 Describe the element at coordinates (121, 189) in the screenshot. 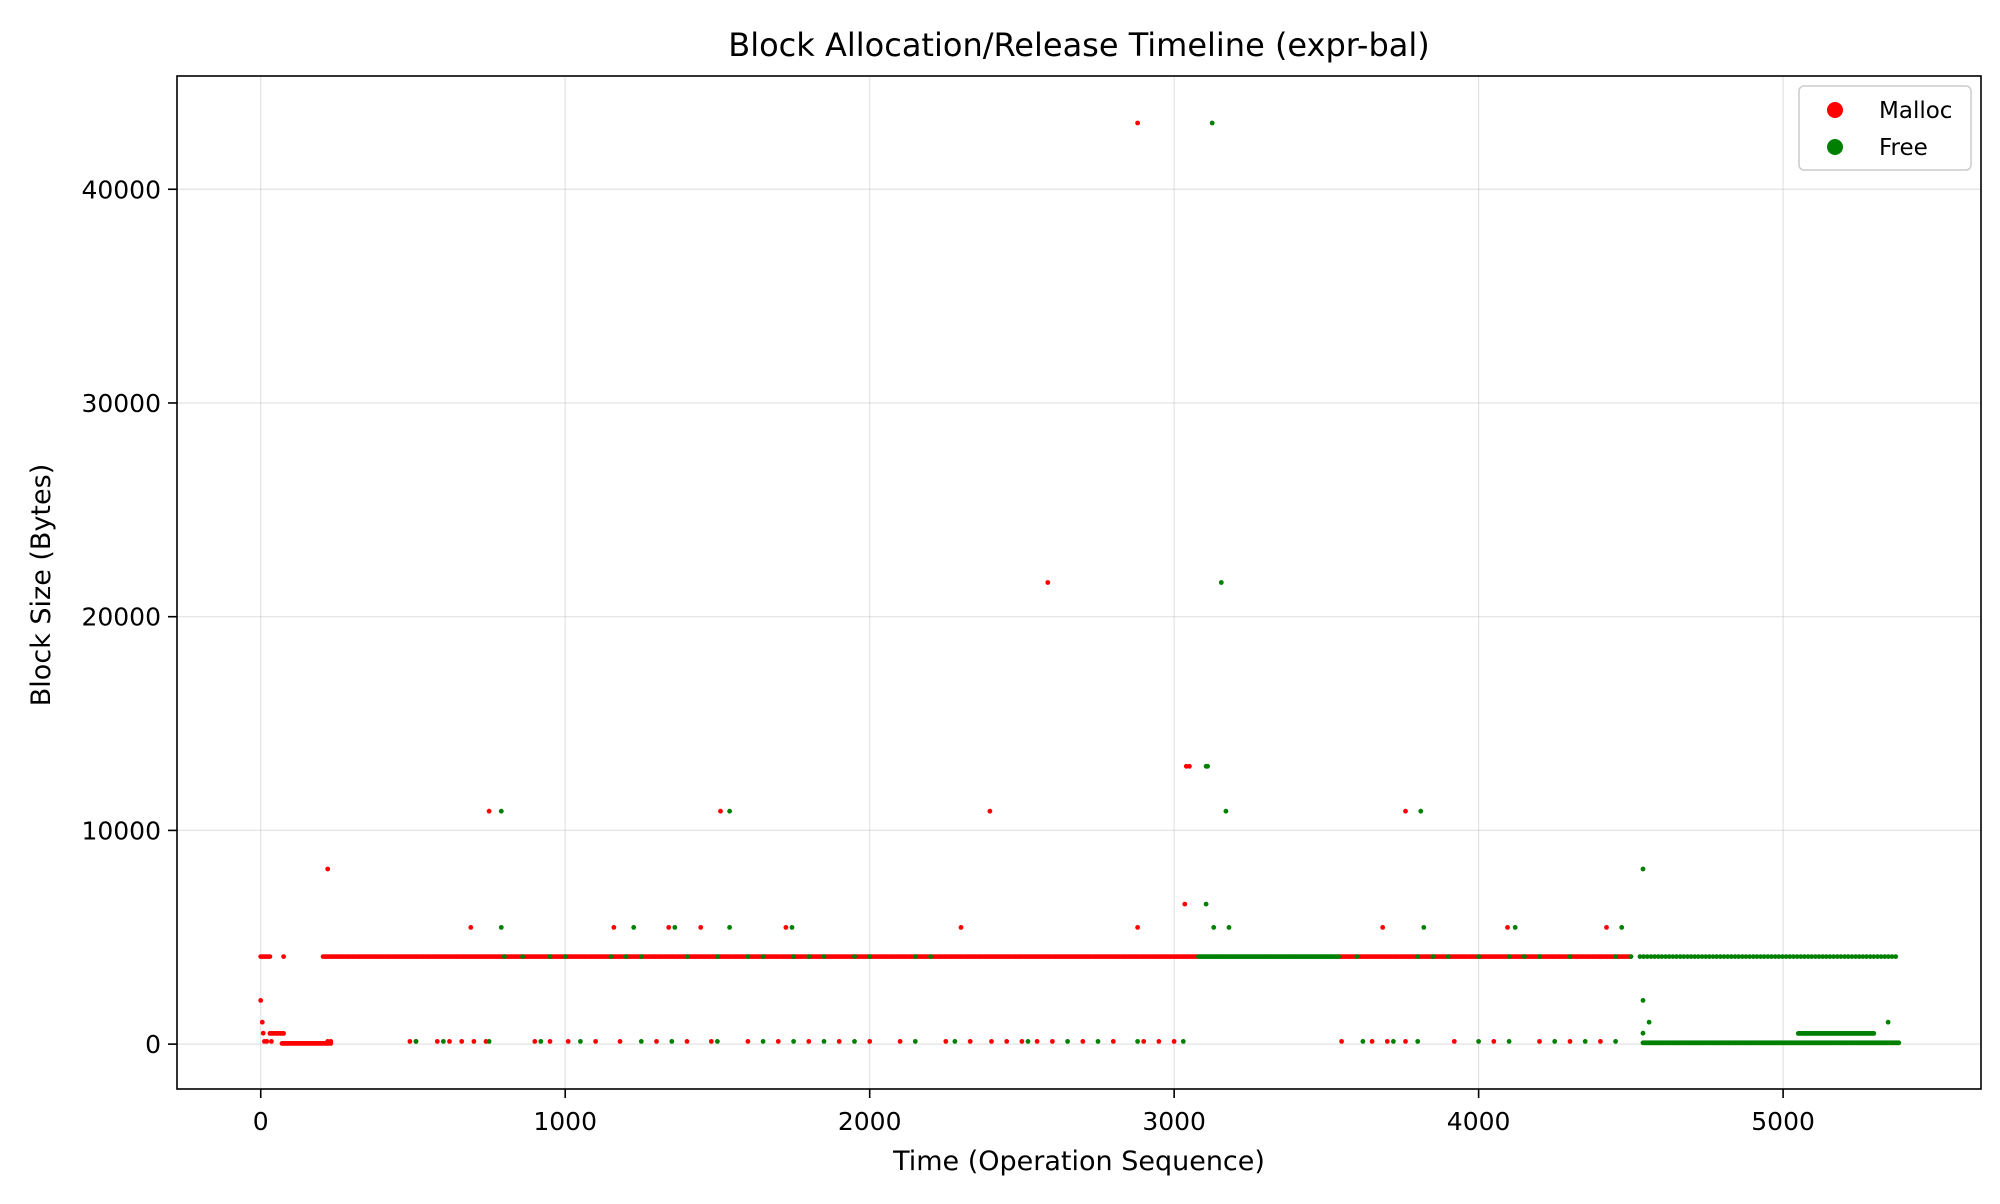

I see `y-tick-label: 40000` at that location.